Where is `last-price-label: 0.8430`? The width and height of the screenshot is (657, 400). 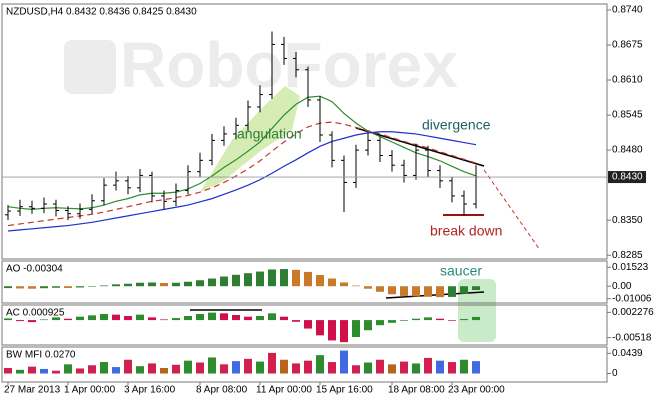
last-price-label: 0.8430 is located at coordinates (627, 177).